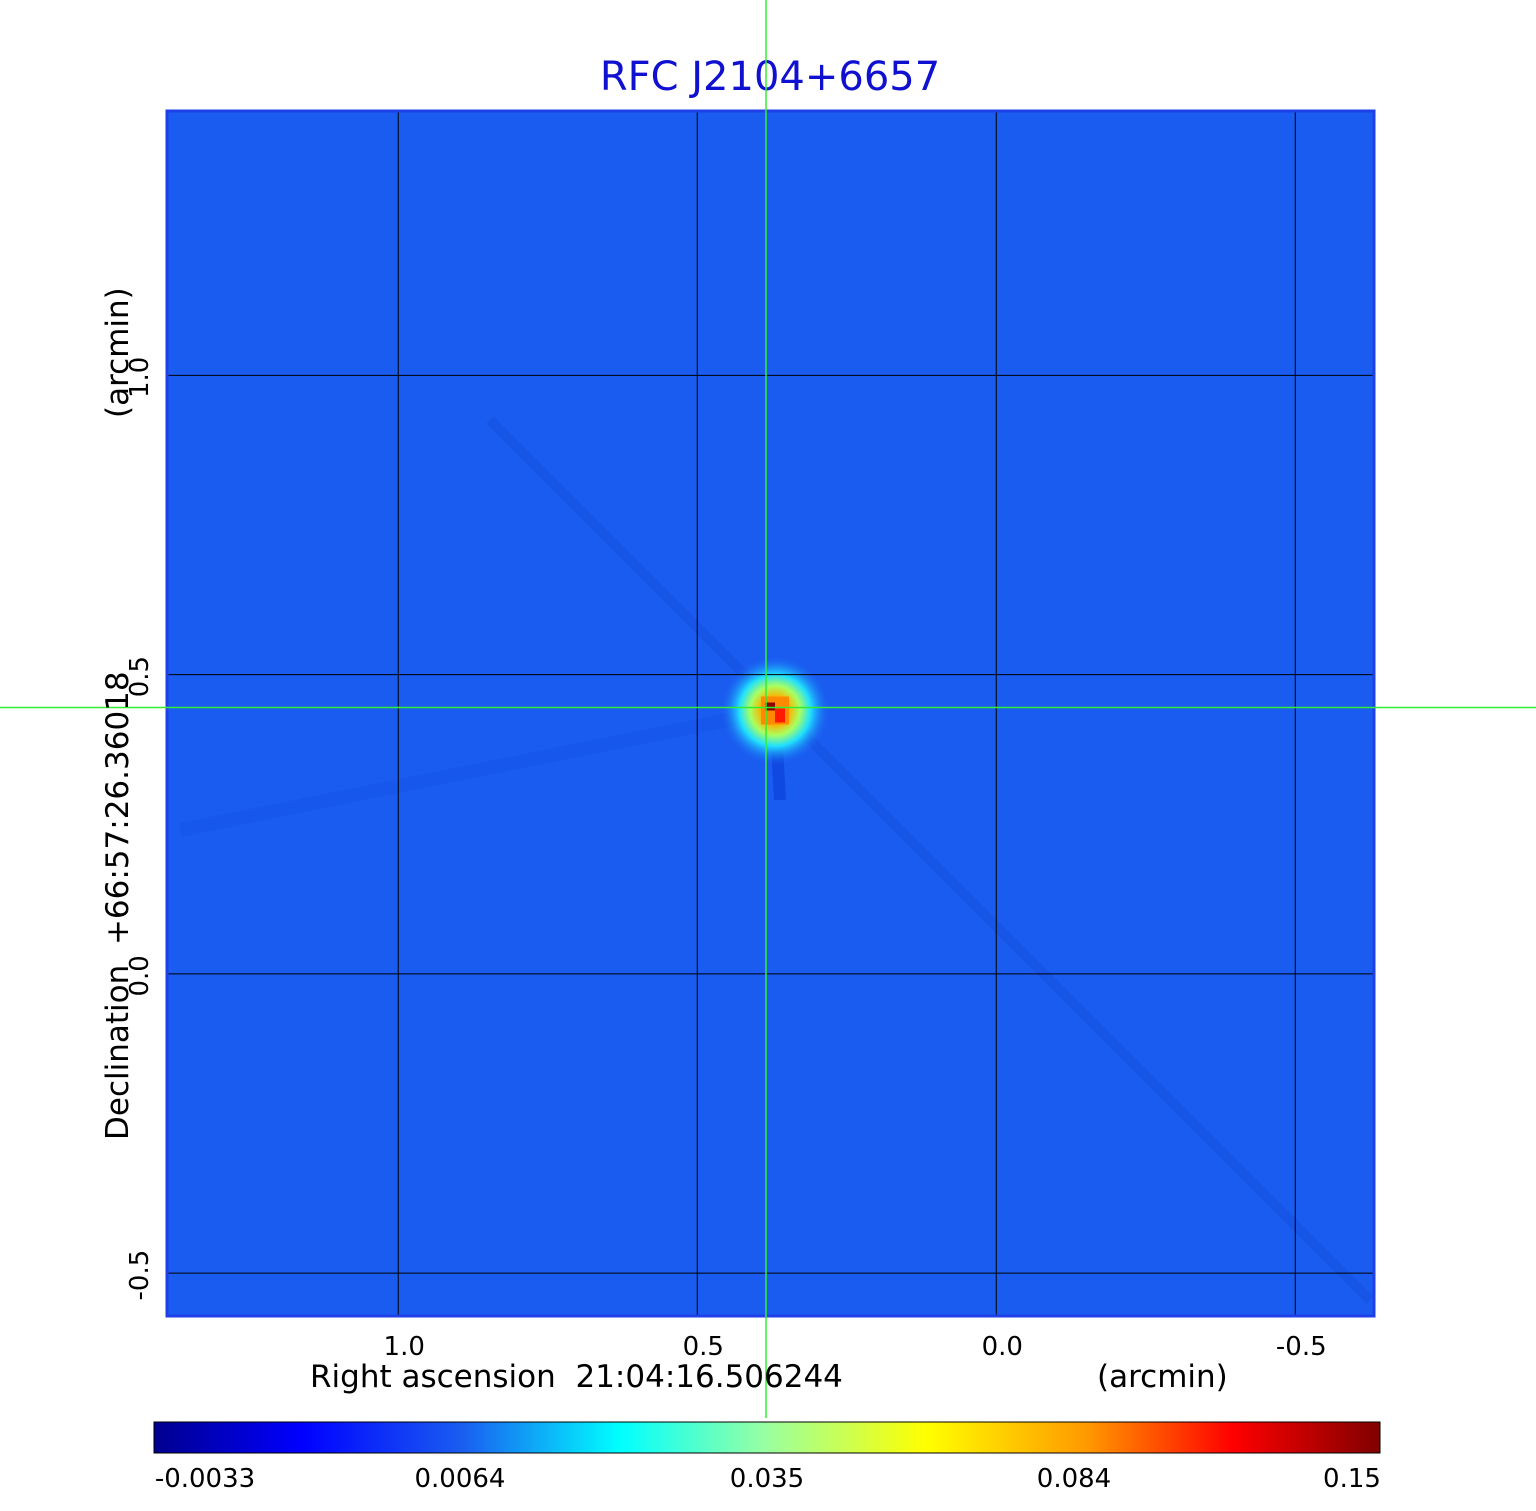 This screenshot has height=1511, width=1536. What do you see at coordinates (770, 77) in the screenshot?
I see `chart-title: RFC J2104+6657` at bounding box center [770, 77].